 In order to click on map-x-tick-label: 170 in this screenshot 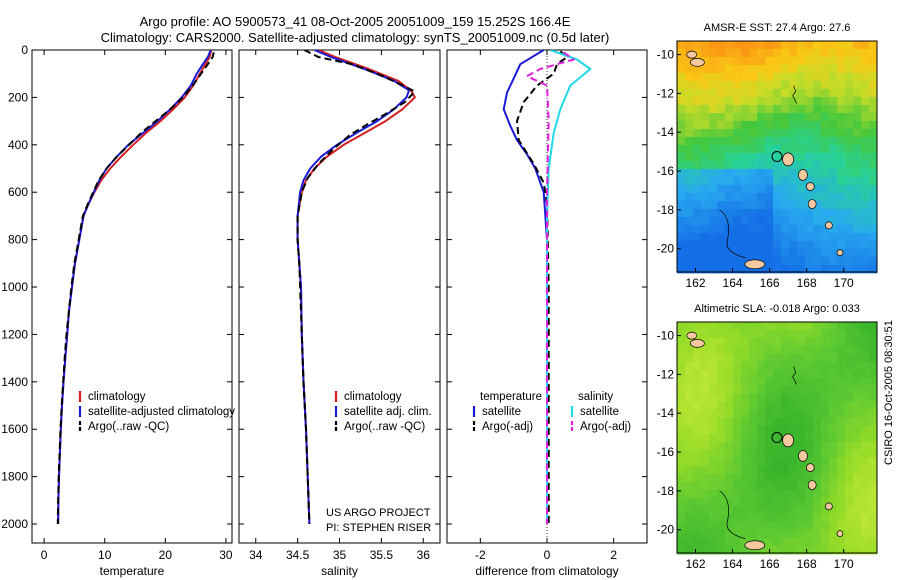, I will do `click(844, 283)`.